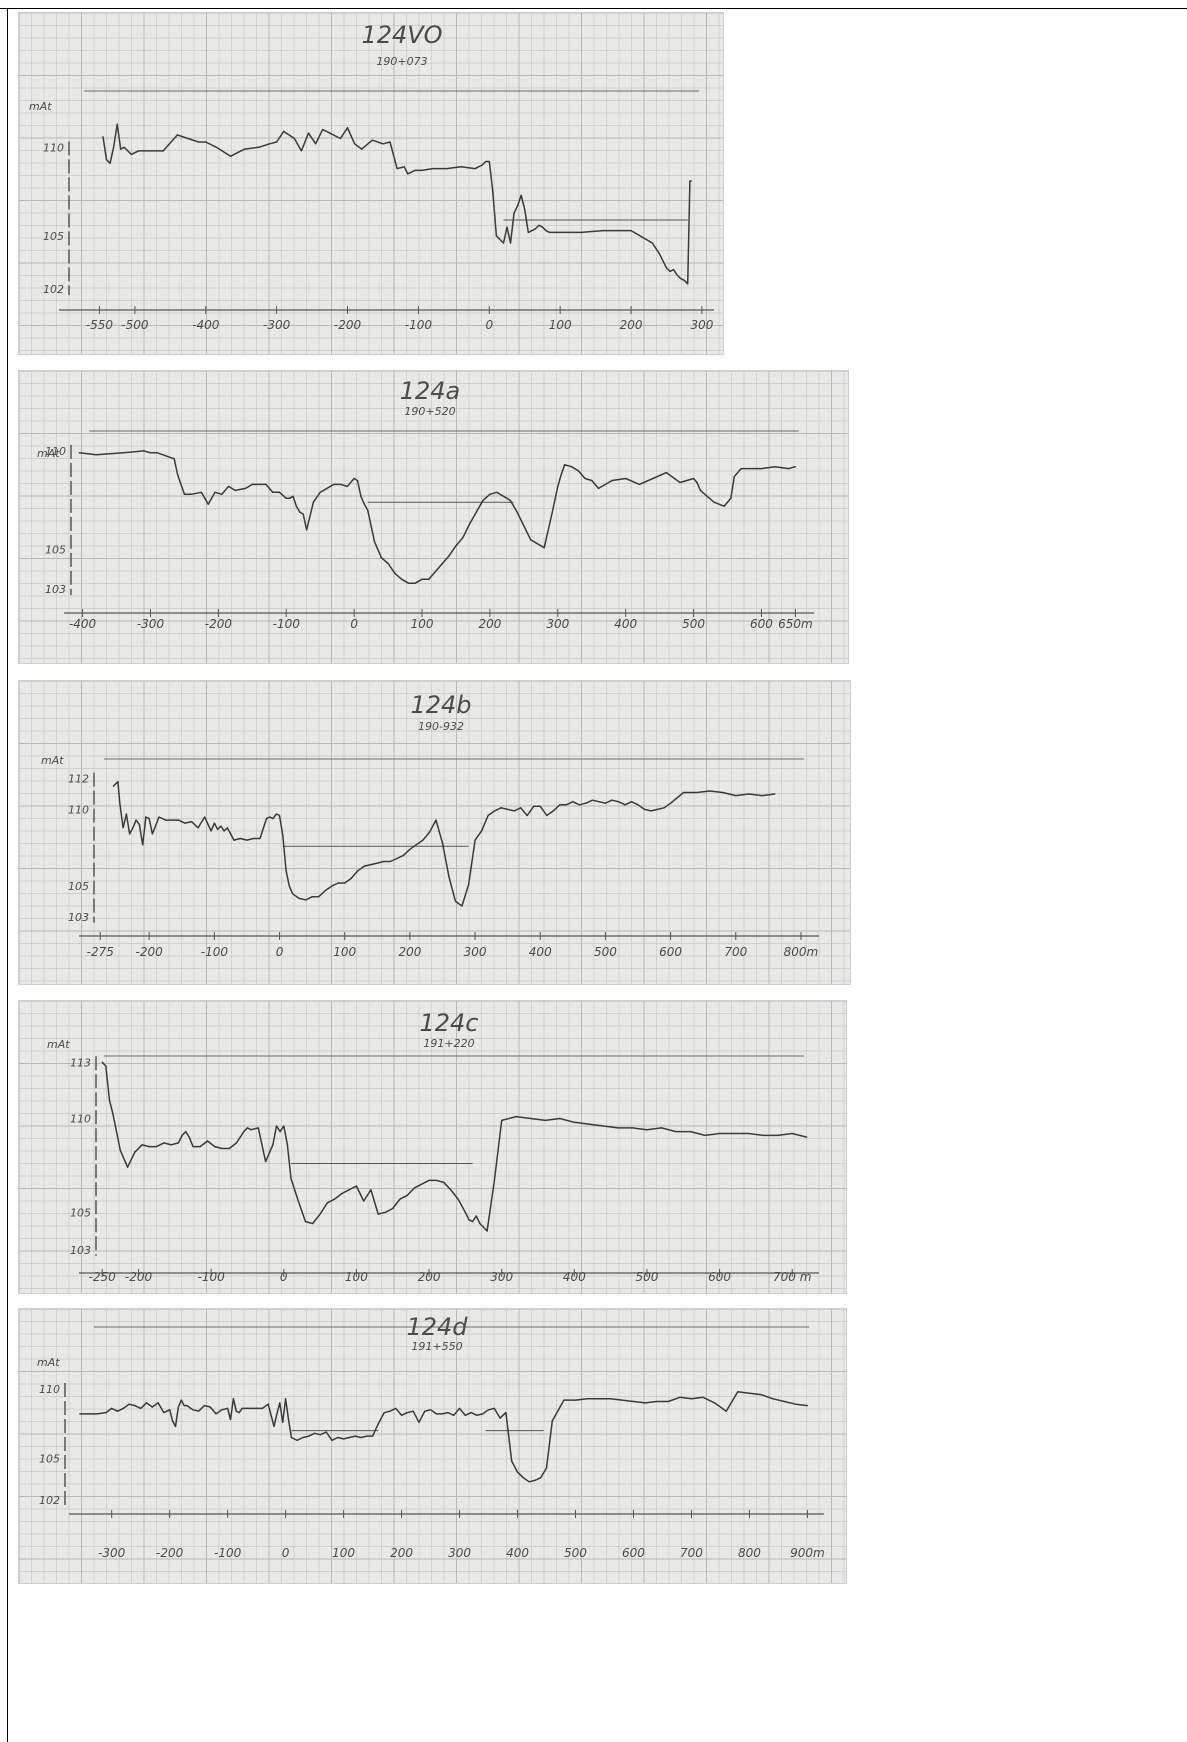 Image resolution: width=1187 pixels, height=1742 pixels. I want to click on x-tick-label: -200, so click(348, 325).